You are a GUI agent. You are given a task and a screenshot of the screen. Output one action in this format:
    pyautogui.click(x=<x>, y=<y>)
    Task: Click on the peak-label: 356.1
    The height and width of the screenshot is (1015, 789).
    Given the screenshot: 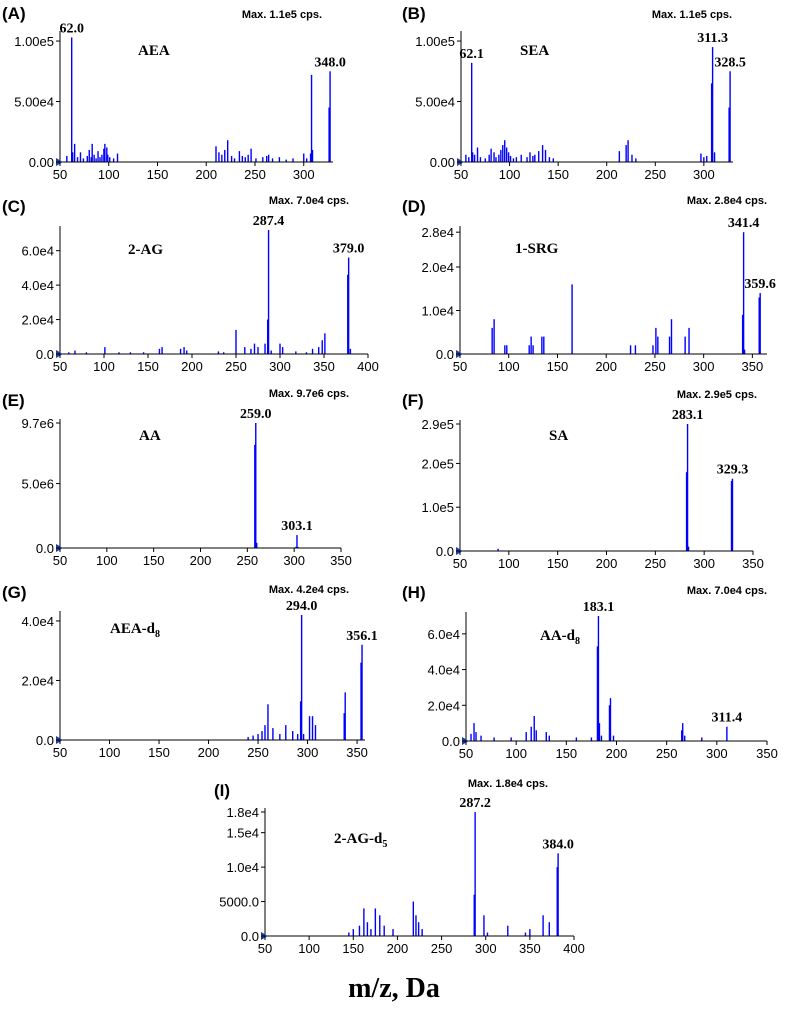 What is the action you would take?
    pyautogui.click(x=362, y=636)
    